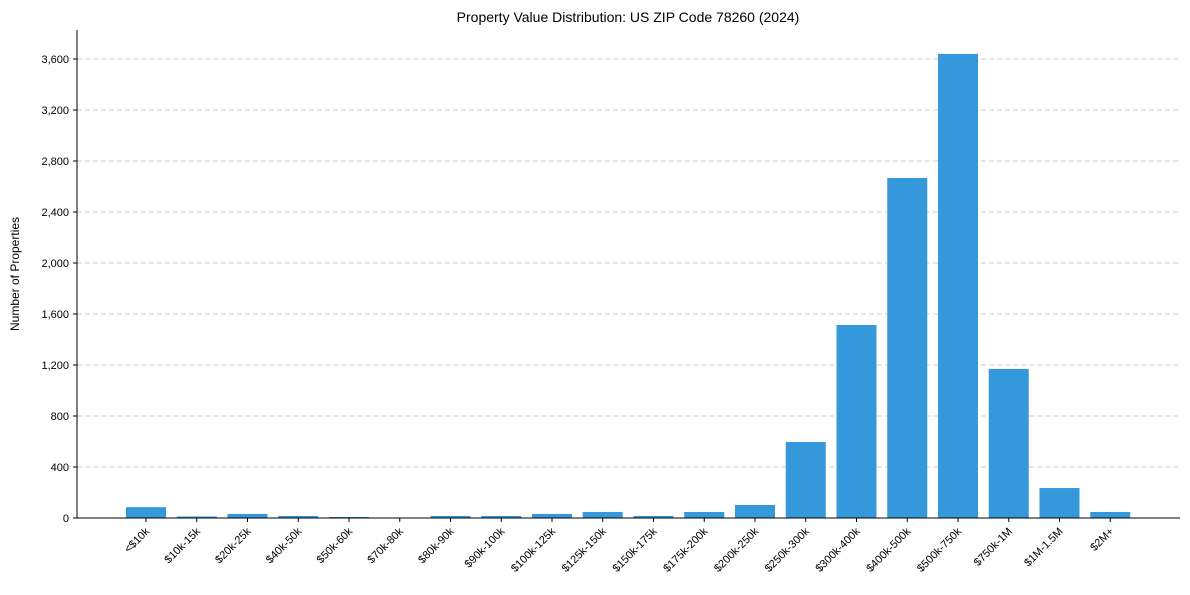 The height and width of the screenshot is (595, 1190). I want to click on x-tick-label: $80k-90k, so click(436, 545).